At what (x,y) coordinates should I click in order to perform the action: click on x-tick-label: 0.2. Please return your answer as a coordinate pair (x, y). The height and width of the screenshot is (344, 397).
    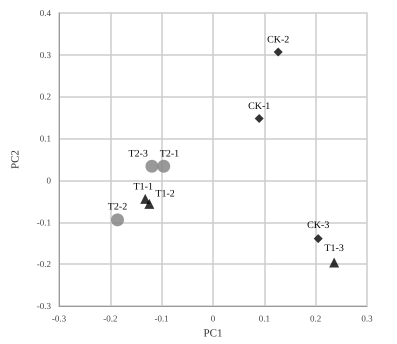
    Looking at the image, I should click on (316, 319).